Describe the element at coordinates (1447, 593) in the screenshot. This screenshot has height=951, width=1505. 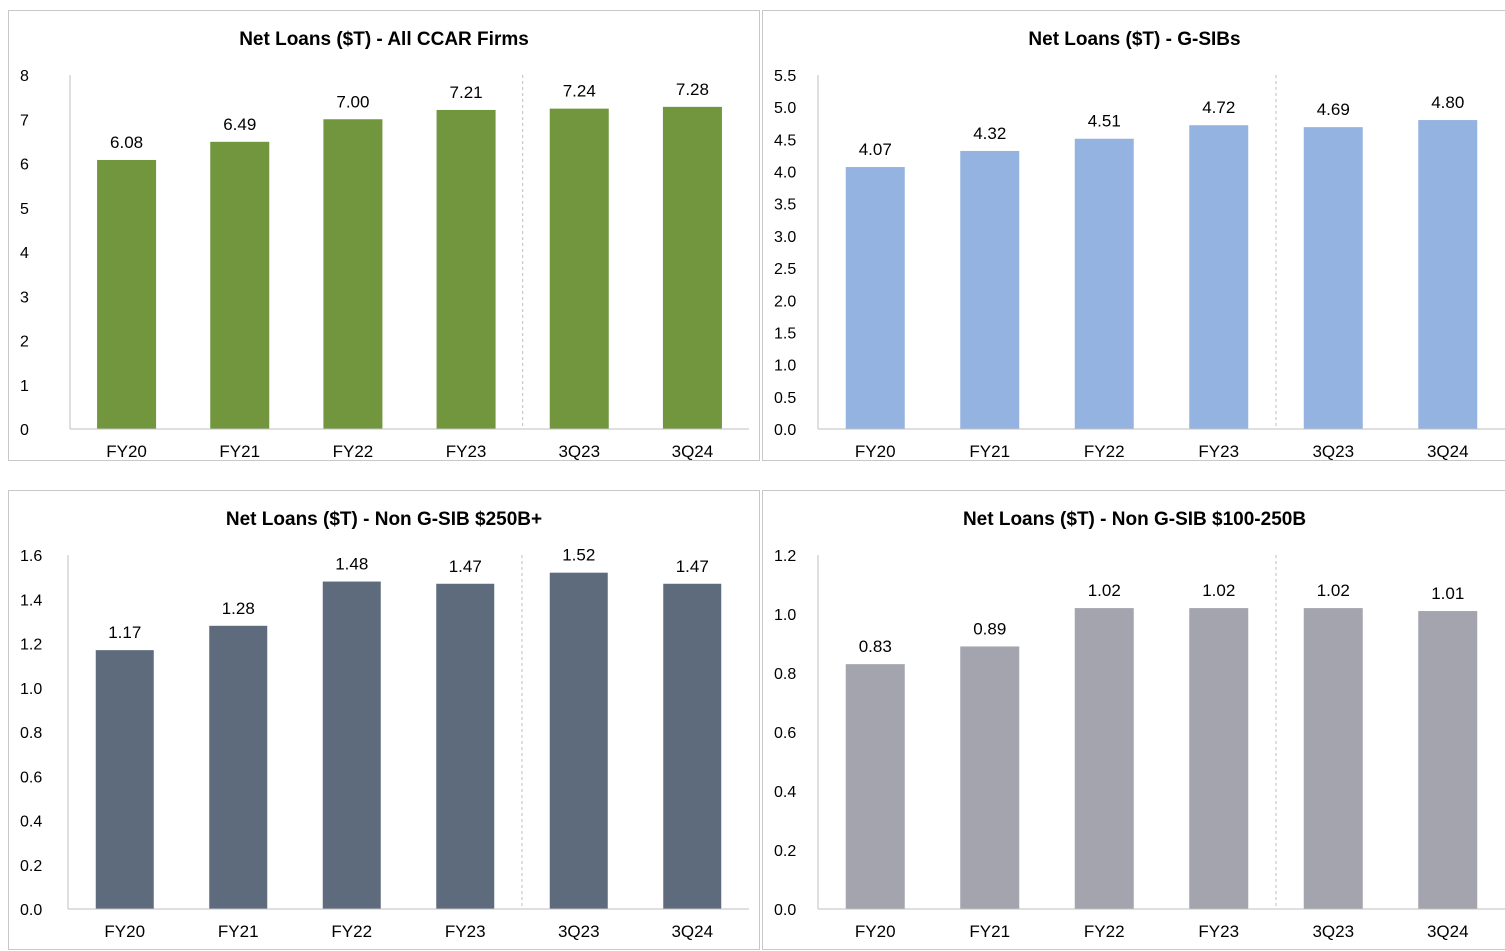
I see `data-label: 1.01` at that location.